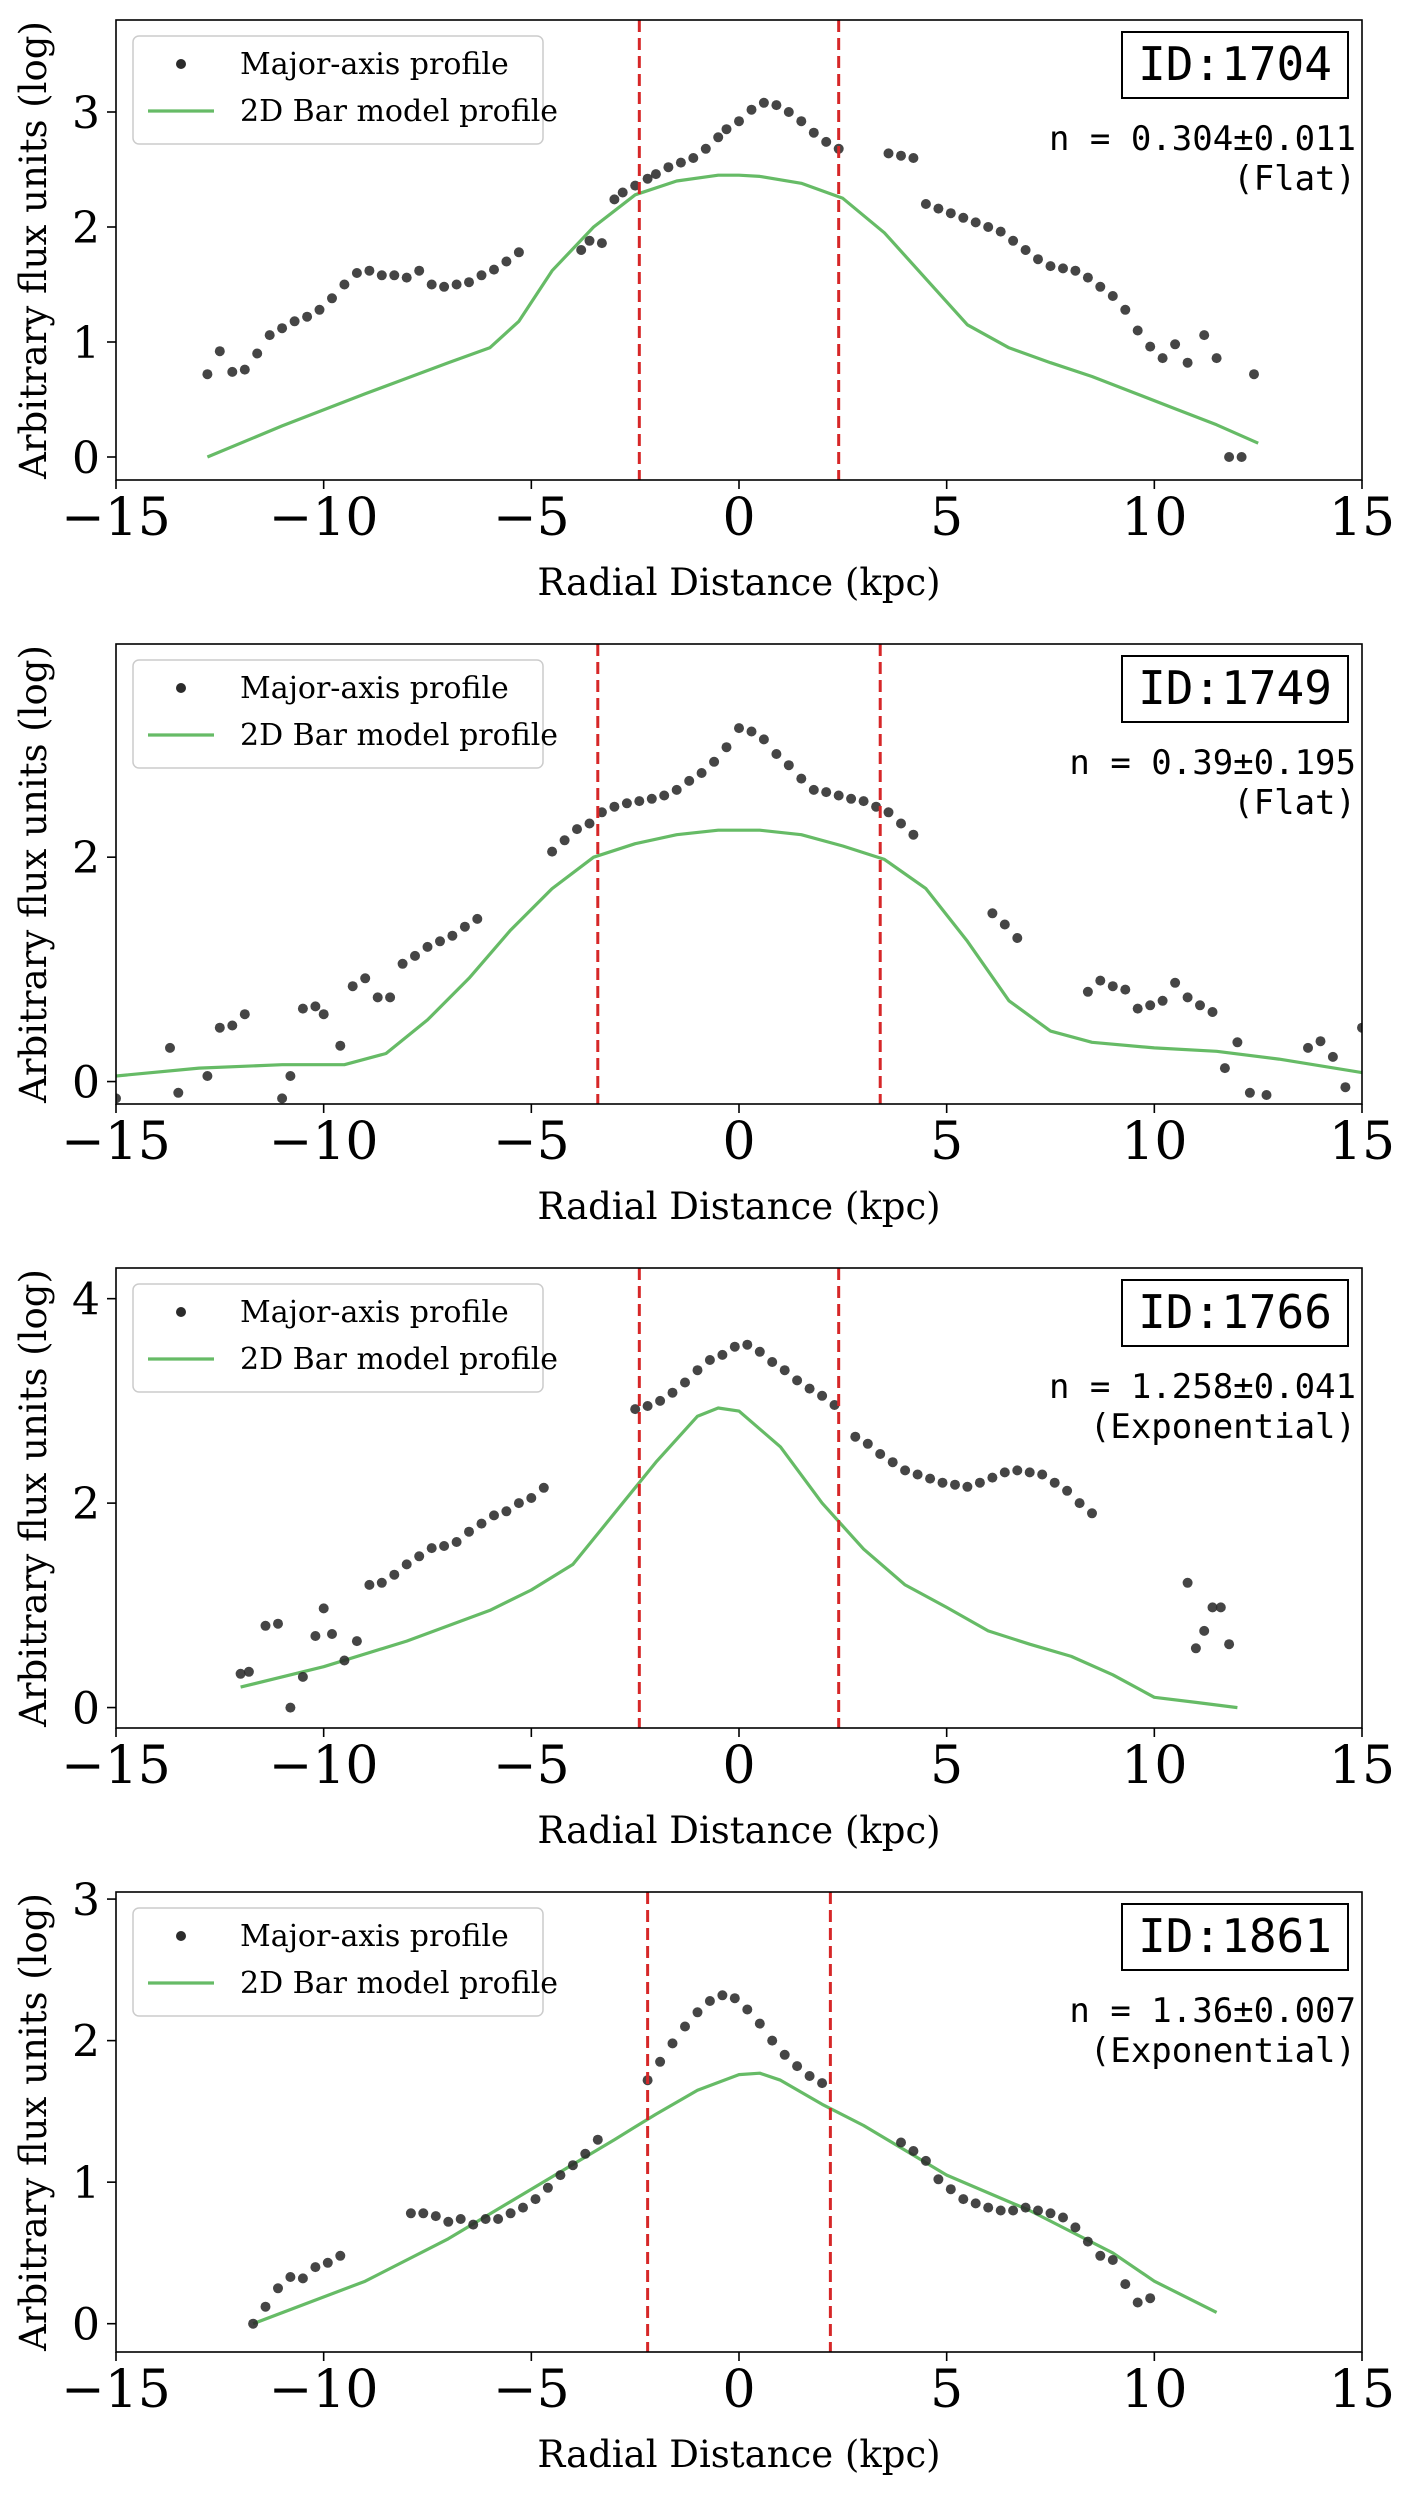 The image size is (1403, 2496). Describe the element at coordinates (738, 1766) in the screenshot. I see `x-tick-label: 0` at that location.